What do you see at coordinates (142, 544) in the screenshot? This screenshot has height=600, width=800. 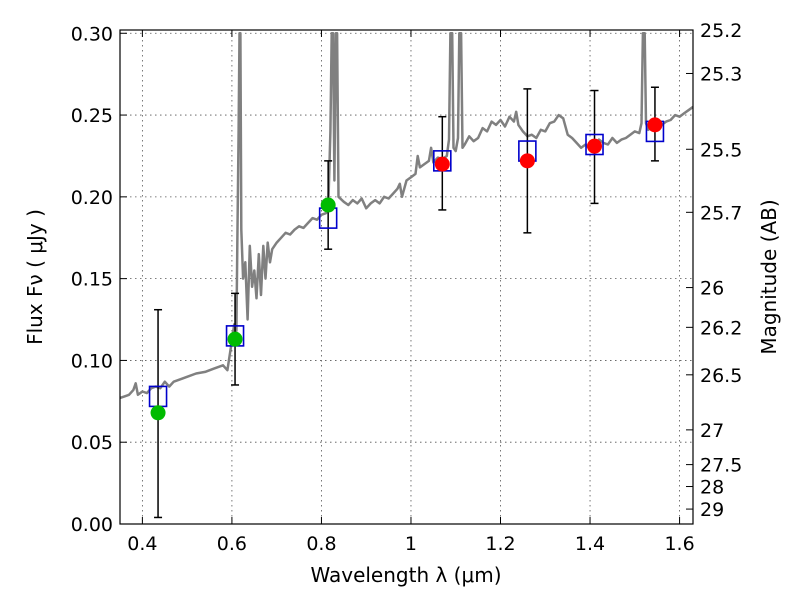 I see `x-tick-label: 0.4` at bounding box center [142, 544].